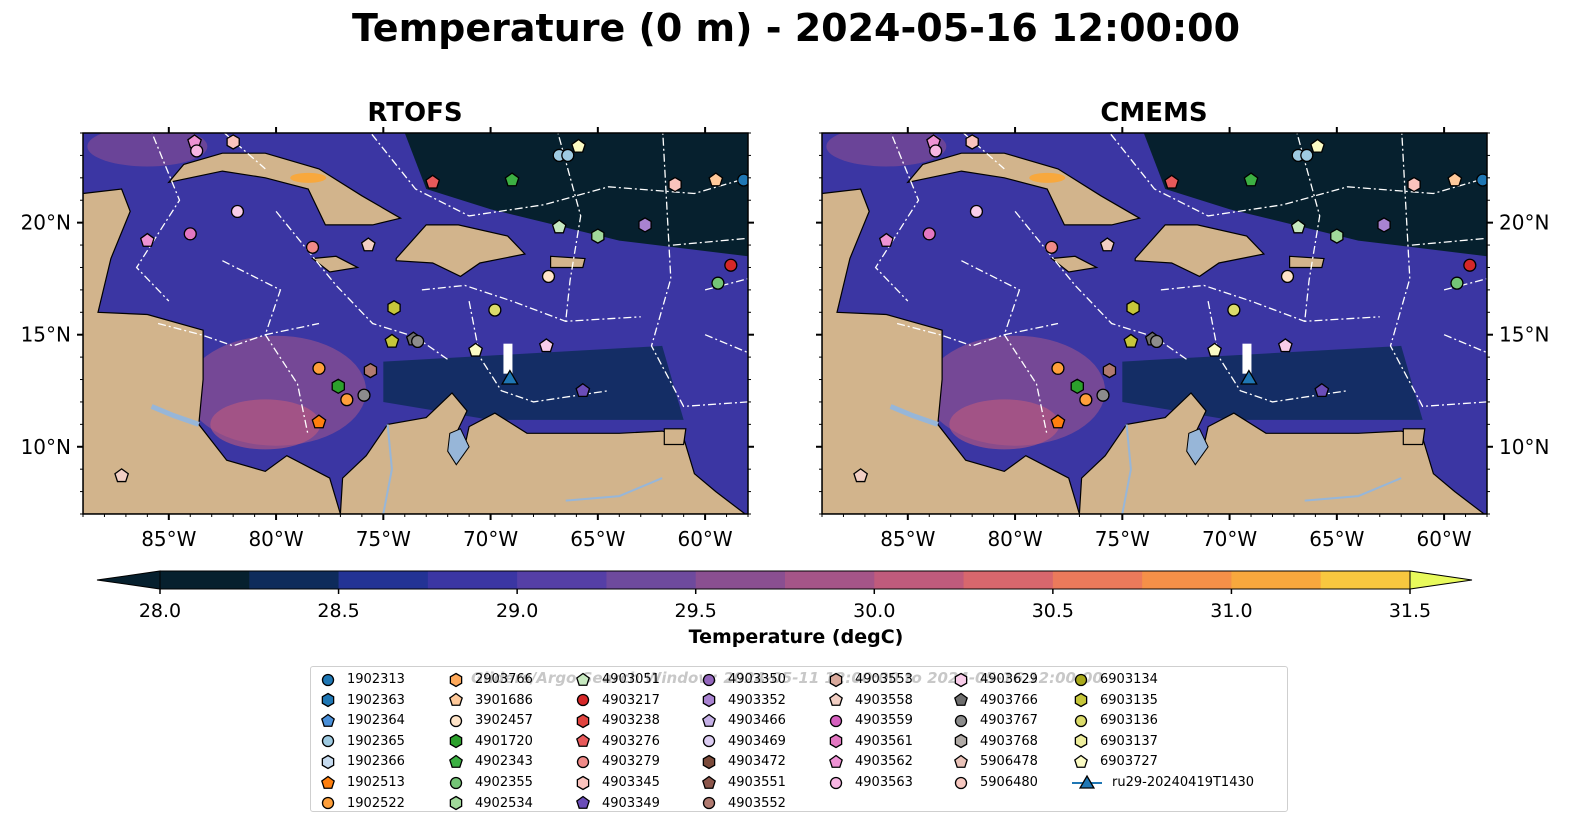 The image size is (1592, 828). I want to click on legend-item: 4903552, so click(743, 804).